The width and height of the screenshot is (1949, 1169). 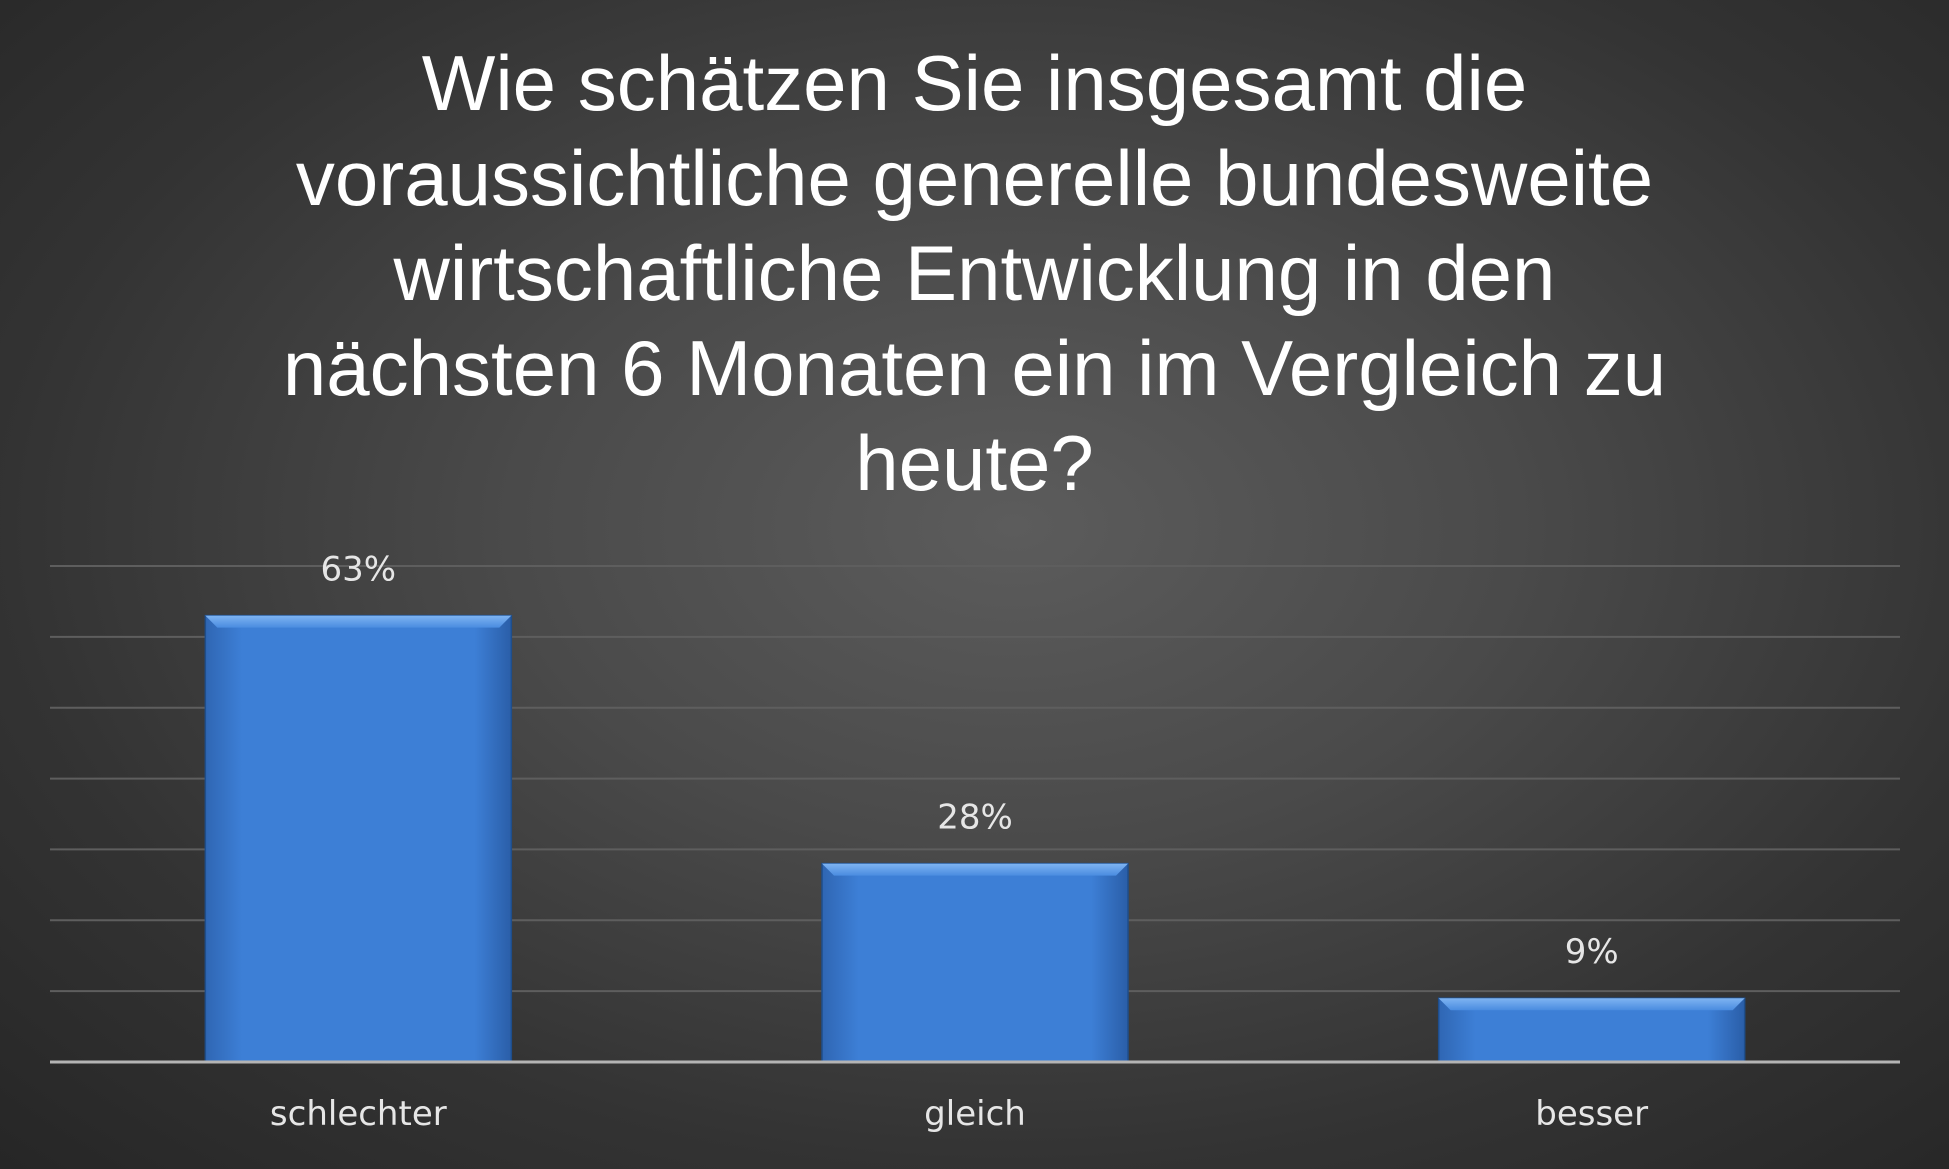 What do you see at coordinates (974, 368) in the screenshot?
I see `title-line: nächsten 6 Monaten ein im Vergleich zu` at bounding box center [974, 368].